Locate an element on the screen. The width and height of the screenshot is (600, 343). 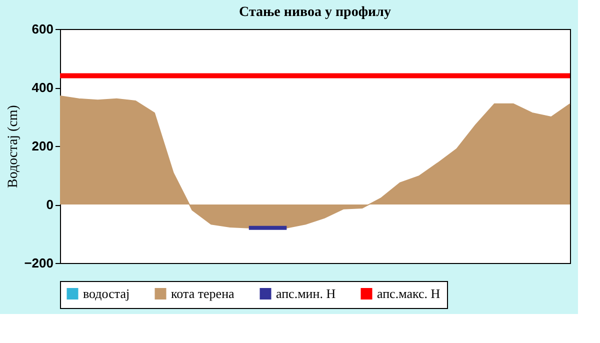
legend-label: апс.макс. H is located at coordinates (408, 293).